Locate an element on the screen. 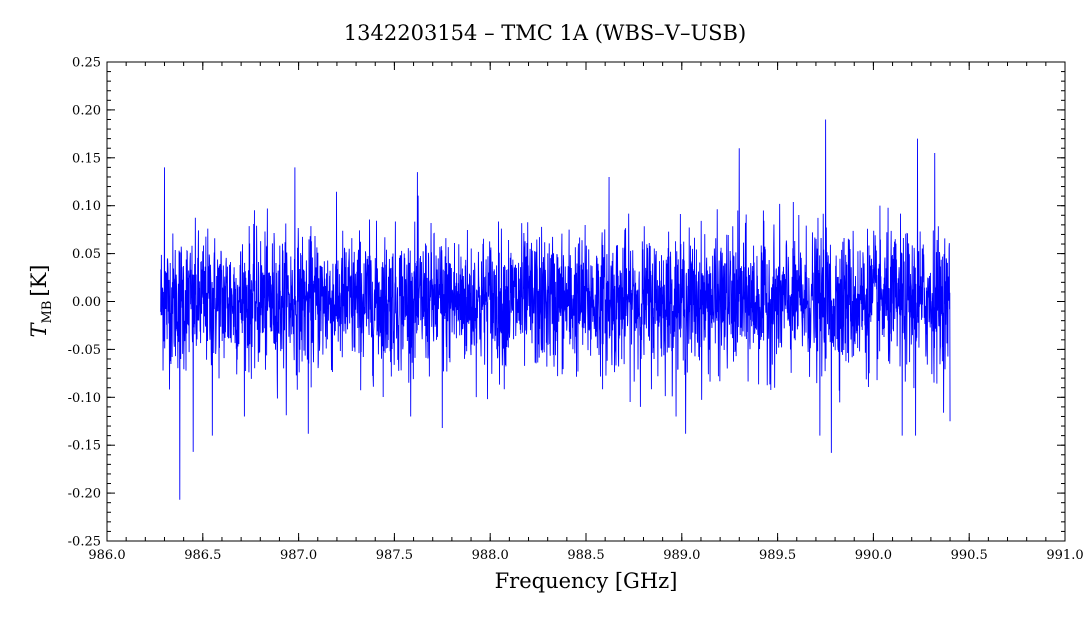 This screenshot has width=1090, height=618. chart-title: 1342203154 – TMC 1A (WBS–V–USB) is located at coordinates (545, 33).